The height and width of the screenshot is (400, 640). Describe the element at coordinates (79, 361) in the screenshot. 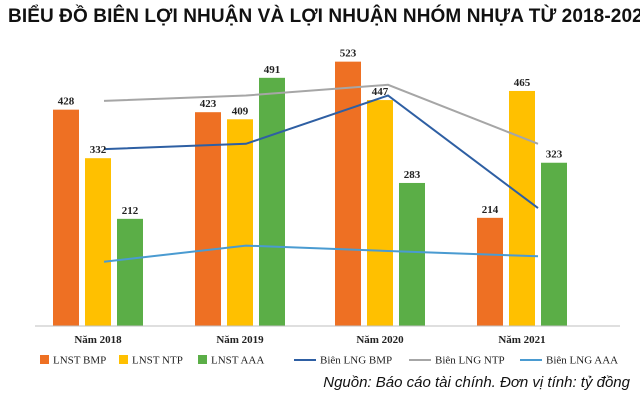

I see `legend-label: LNST BMP` at that location.